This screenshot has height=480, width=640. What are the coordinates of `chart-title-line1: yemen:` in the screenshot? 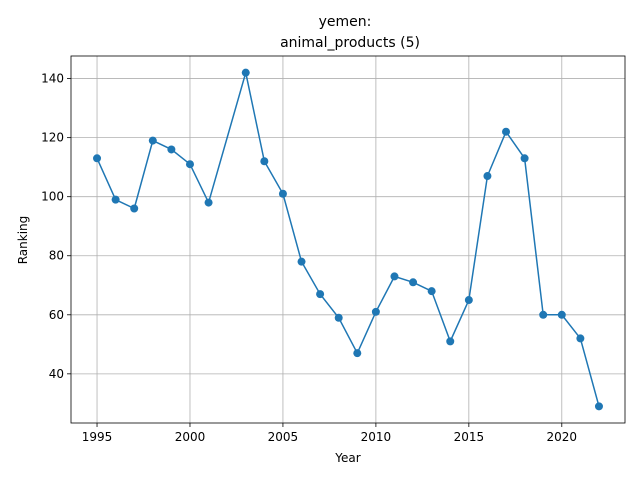 It's located at (345, 22).